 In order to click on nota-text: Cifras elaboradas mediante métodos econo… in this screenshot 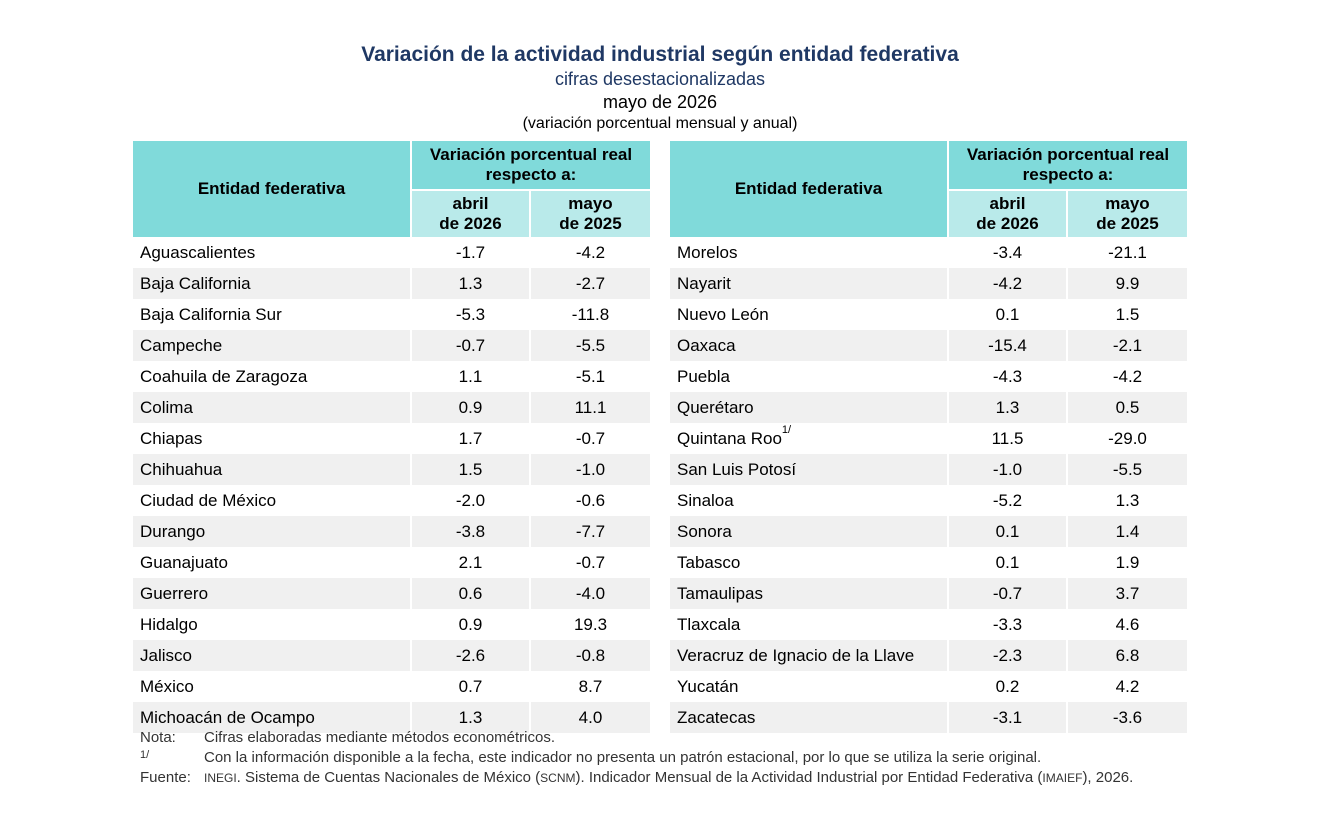, I will do `click(380, 737)`.